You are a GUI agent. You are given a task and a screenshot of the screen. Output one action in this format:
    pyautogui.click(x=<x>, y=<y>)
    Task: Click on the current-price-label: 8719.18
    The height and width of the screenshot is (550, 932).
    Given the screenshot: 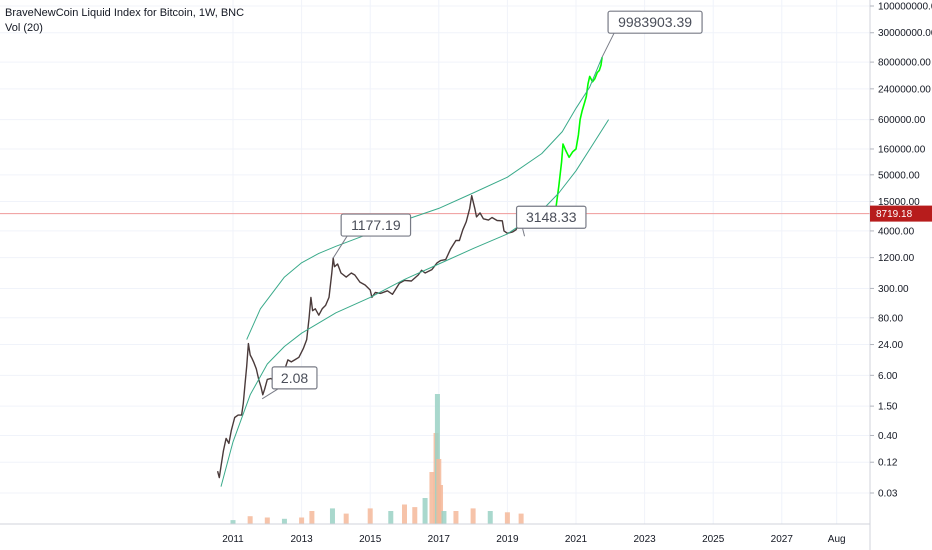 What is the action you would take?
    pyautogui.click(x=894, y=214)
    